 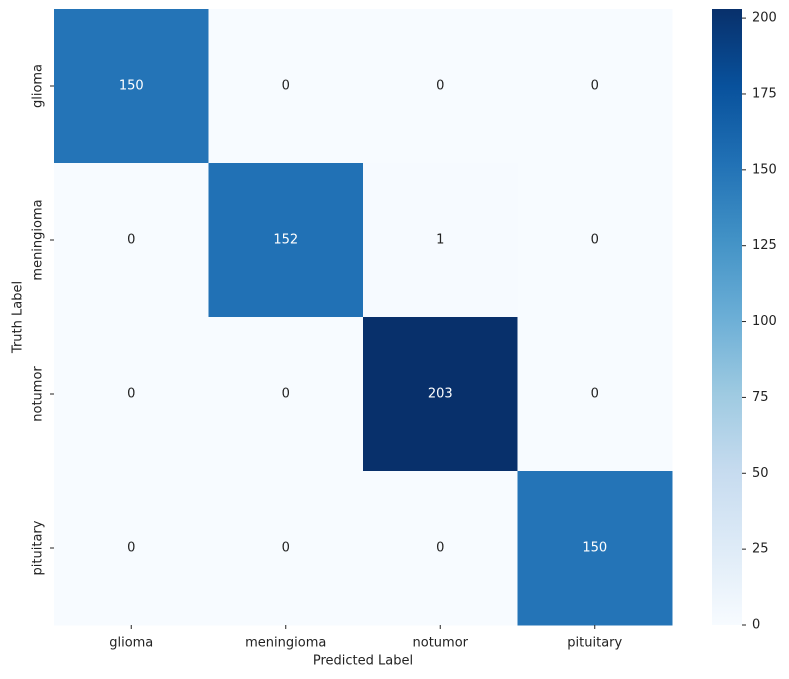 I want to click on x-tick-label: notumor, so click(x=441, y=643).